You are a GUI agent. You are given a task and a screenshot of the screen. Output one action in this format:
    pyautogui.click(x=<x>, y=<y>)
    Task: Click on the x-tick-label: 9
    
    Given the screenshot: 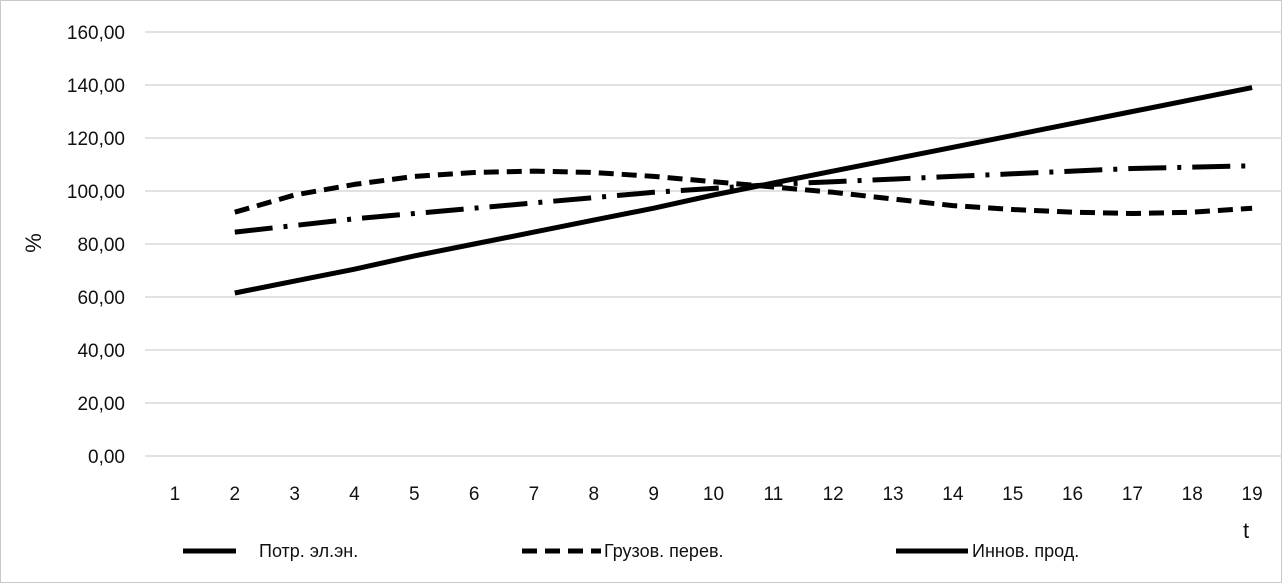 What is the action you would take?
    pyautogui.click(x=653, y=494)
    